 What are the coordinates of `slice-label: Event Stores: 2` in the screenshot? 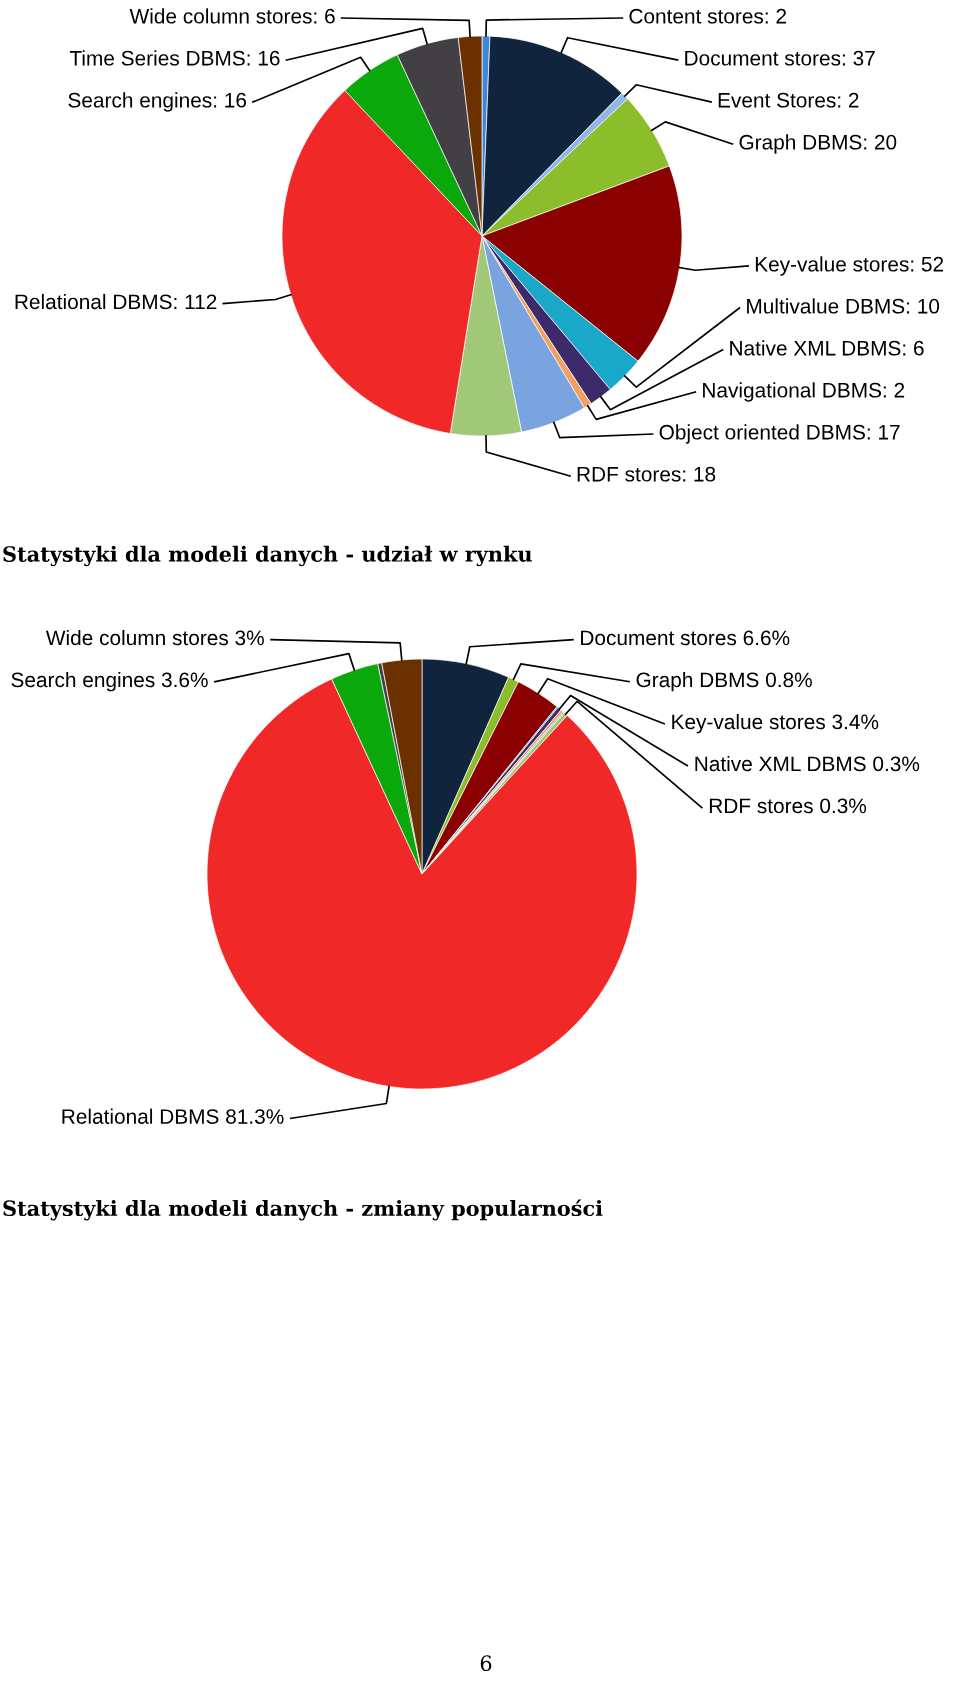 It's located at (788, 100).